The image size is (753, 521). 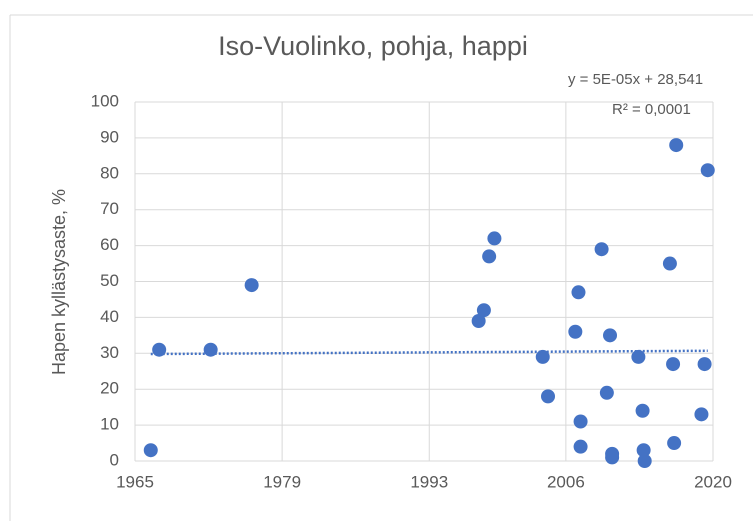 What do you see at coordinates (109, 244) in the screenshot?
I see `y-tick-label: 60` at bounding box center [109, 244].